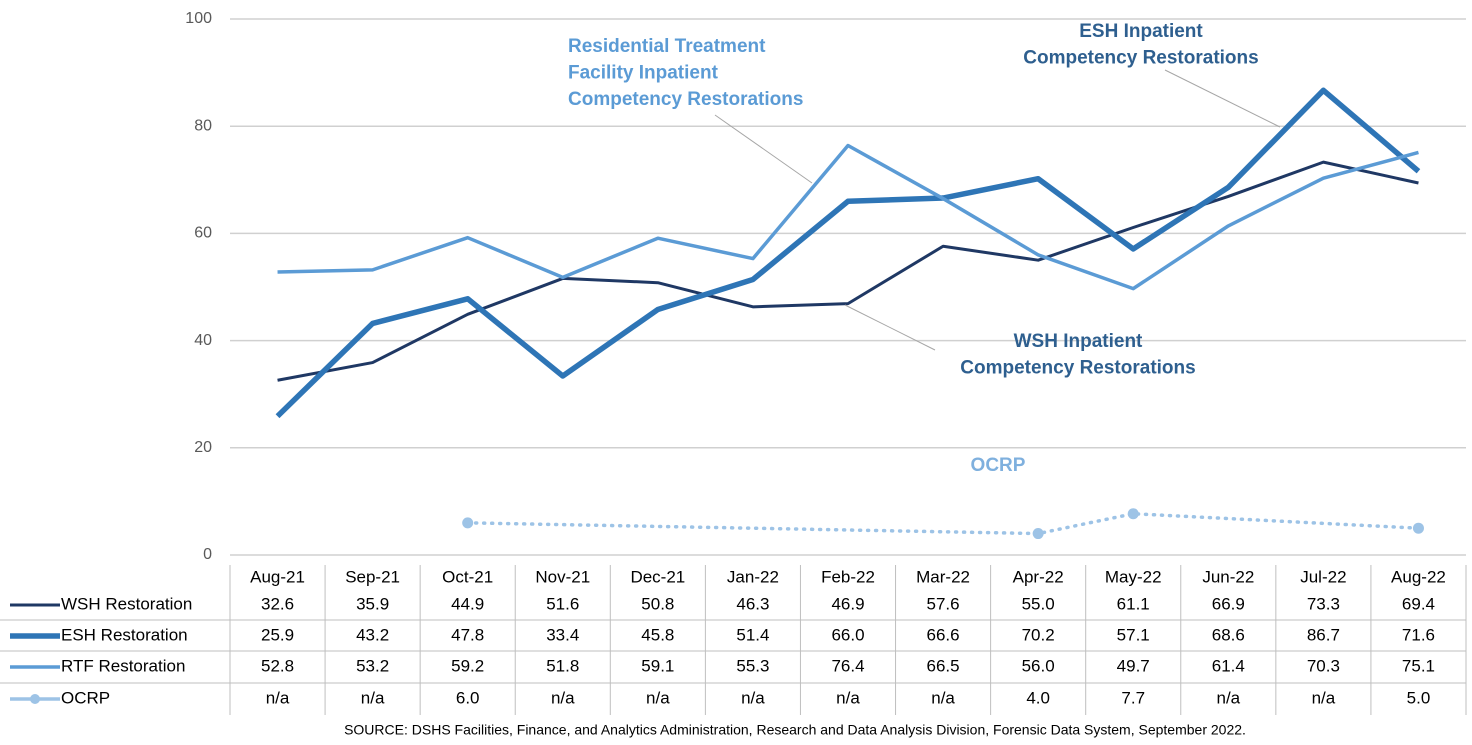 Image resolution: width=1472 pixels, height=745 pixels. Describe the element at coordinates (752, 634) in the screenshot. I see `table-value: 51.4` at that location.